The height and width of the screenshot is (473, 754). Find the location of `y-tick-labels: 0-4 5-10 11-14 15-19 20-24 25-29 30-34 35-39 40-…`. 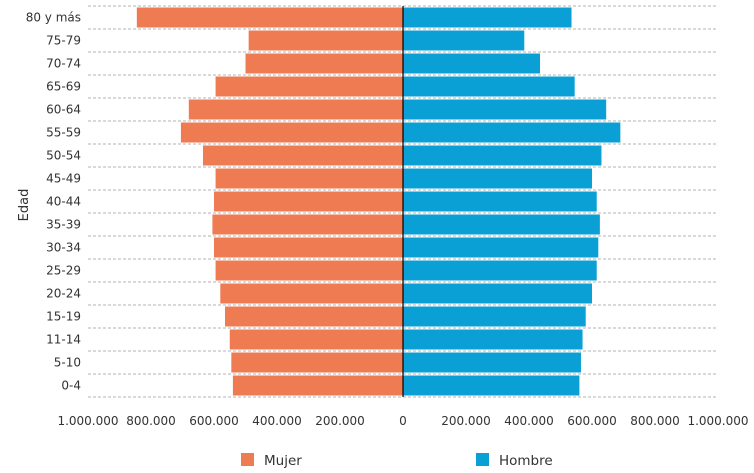

y-tick-labels: 0-4 5-10 11-14 15-19 20-24 25-29 30-34 35-39 40-… is located at coordinates (53, 202).